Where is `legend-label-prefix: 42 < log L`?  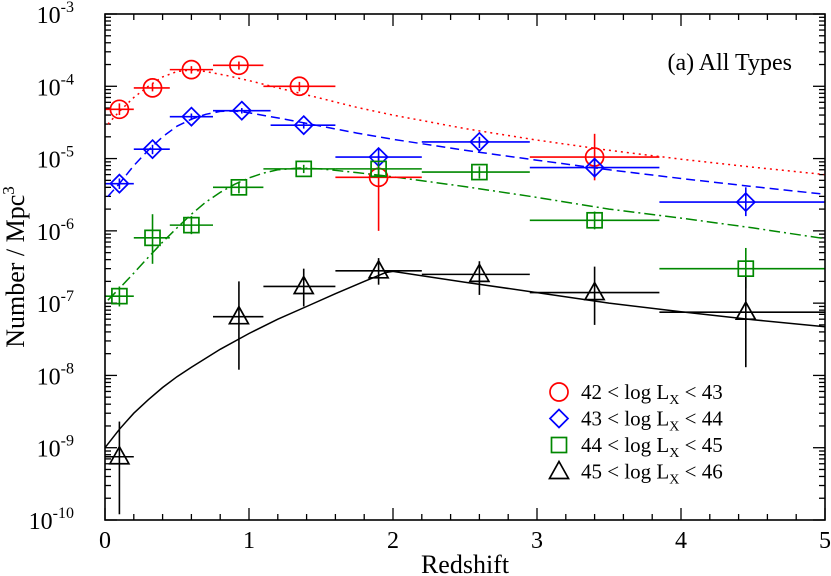
legend-label-prefix: 42 < log L is located at coordinates (625, 392).